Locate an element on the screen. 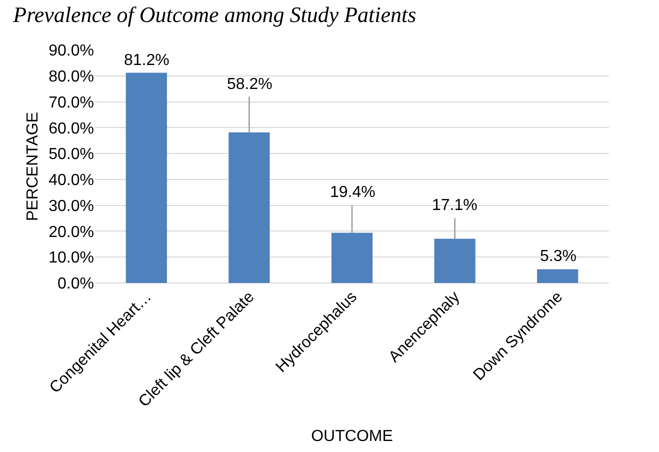 This screenshot has width=659, height=452. data-label: 17.1% is located at coordinates (455, 205).